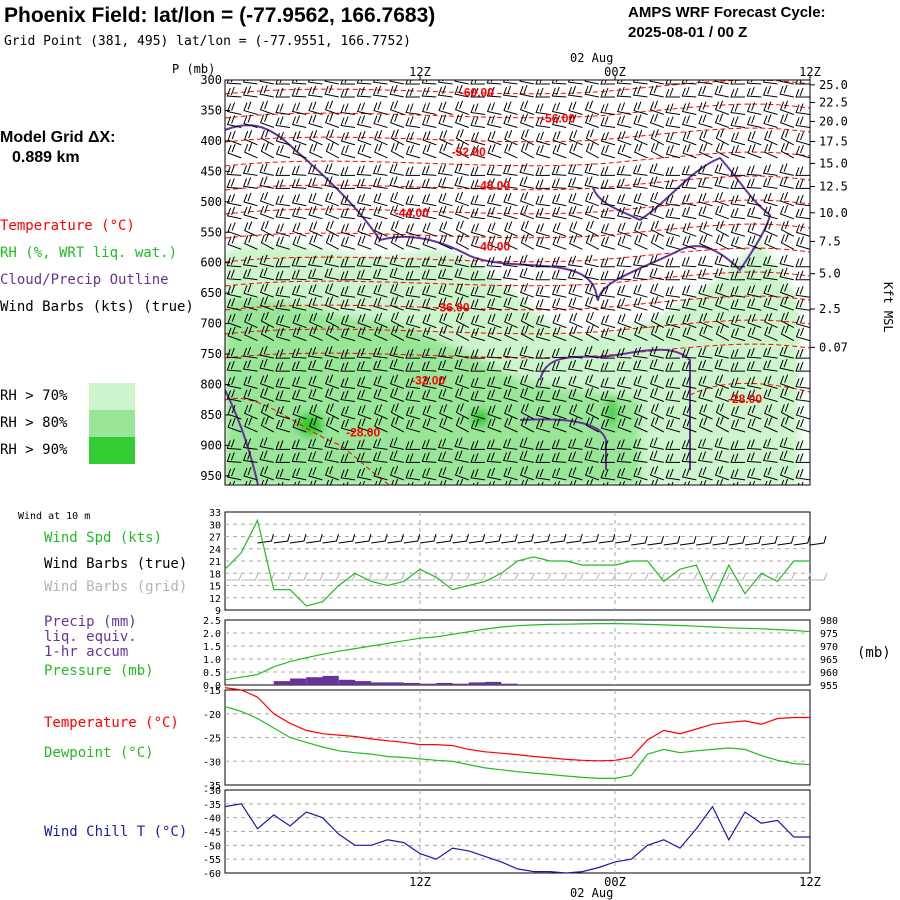 The width and height of the screenshot is (900, 900). I want to click on panel-y-tick-label: 18, so click(215, 574).